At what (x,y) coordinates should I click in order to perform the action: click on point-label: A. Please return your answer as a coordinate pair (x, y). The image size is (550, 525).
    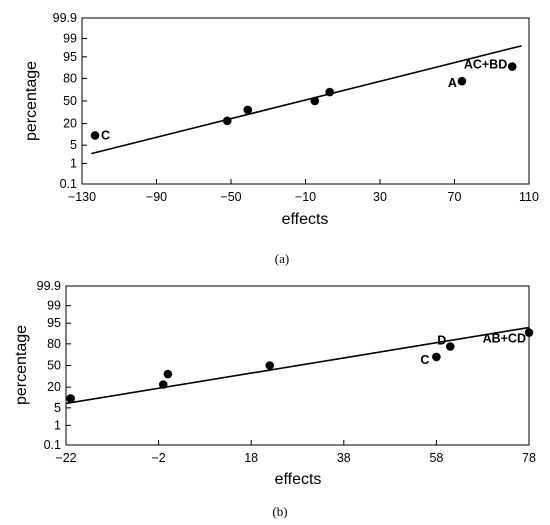
    Looking at the image, I should click on (452, 83).